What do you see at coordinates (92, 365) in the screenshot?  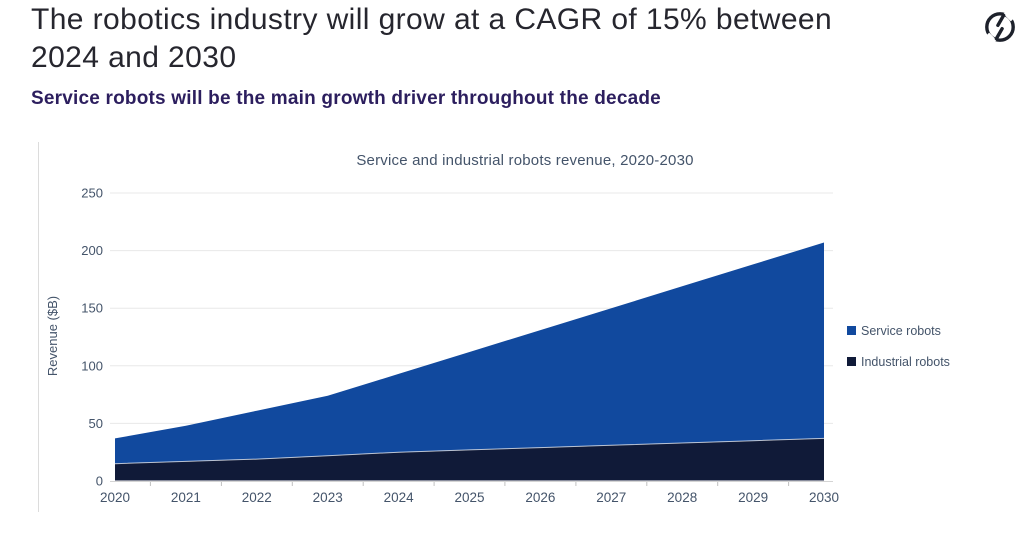 I see `y-tick-label: 100` at bounding box center [92, 365].